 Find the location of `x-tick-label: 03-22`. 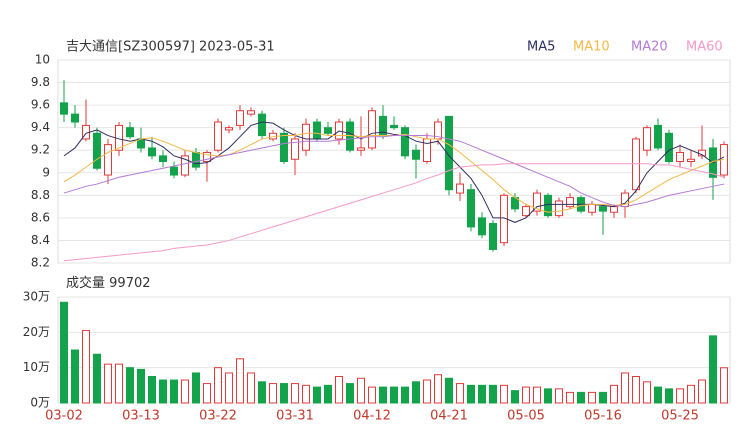

x-tick-label: 03-22 is located at coordinates (218, 416).